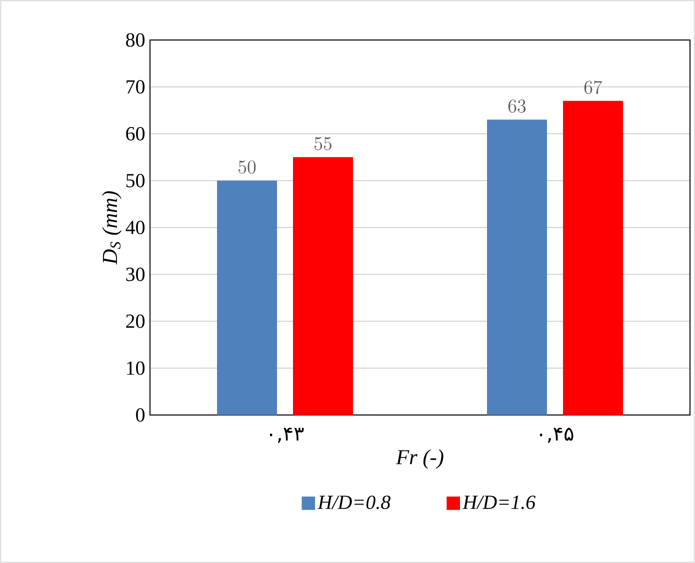 The height and width of the screenshot is (563, 695). Describe the element at coordinates (135, 40) in the screenshot. I see `y-tick-label: 80` at that location.